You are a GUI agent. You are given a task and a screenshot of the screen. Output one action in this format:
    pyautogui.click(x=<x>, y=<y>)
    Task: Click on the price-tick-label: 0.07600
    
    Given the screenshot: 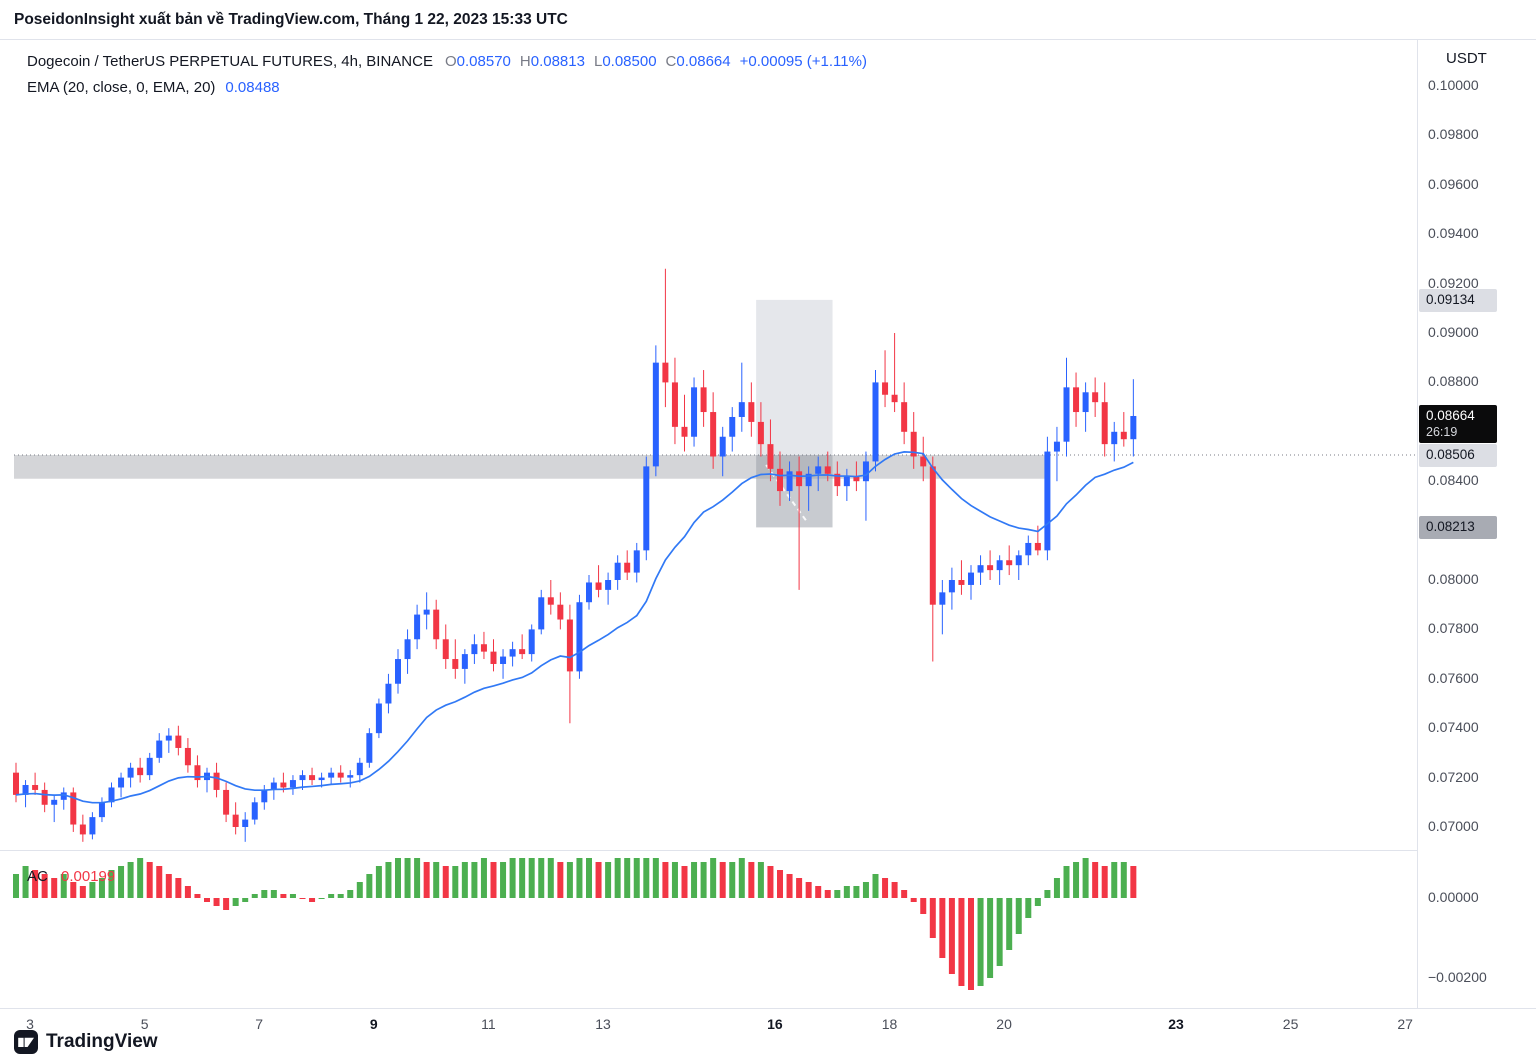 What is the action you would take?
    pyautogui.click(x=1453, y=677)
    